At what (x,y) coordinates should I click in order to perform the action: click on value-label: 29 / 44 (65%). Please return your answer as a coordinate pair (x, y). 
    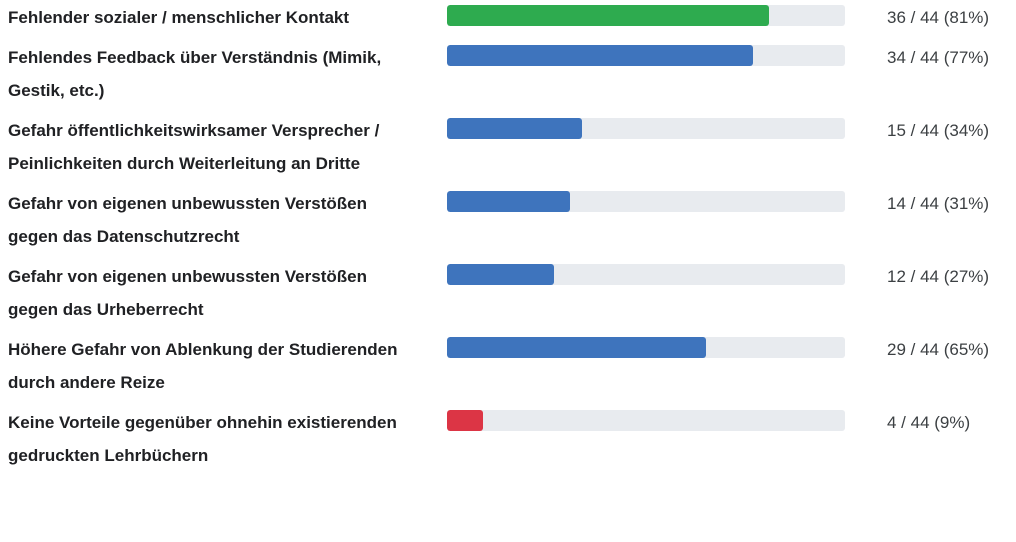
    Looking at the image, I should click on (938, 349).